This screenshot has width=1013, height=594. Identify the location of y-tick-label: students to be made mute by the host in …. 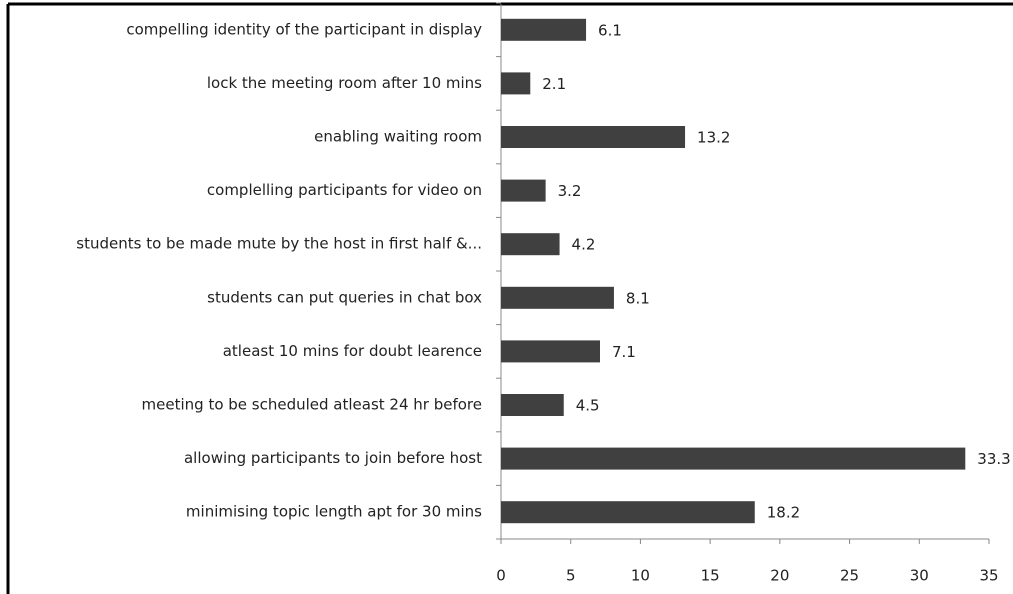
(279, 244).